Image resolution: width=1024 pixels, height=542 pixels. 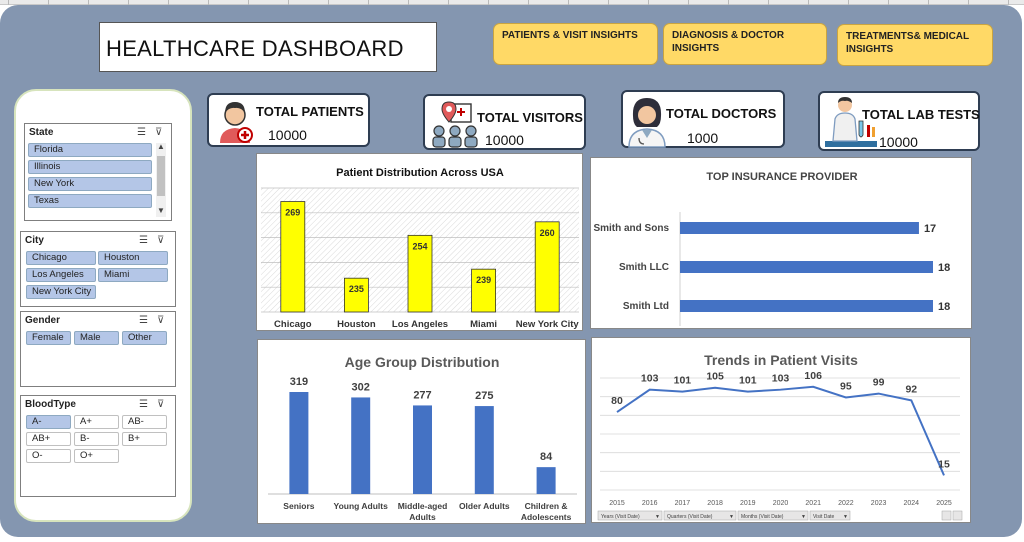 What do you see at coordinates (781, 379) in the screenshot?
I see `data-label: 103` at bounding box center [781, 379].